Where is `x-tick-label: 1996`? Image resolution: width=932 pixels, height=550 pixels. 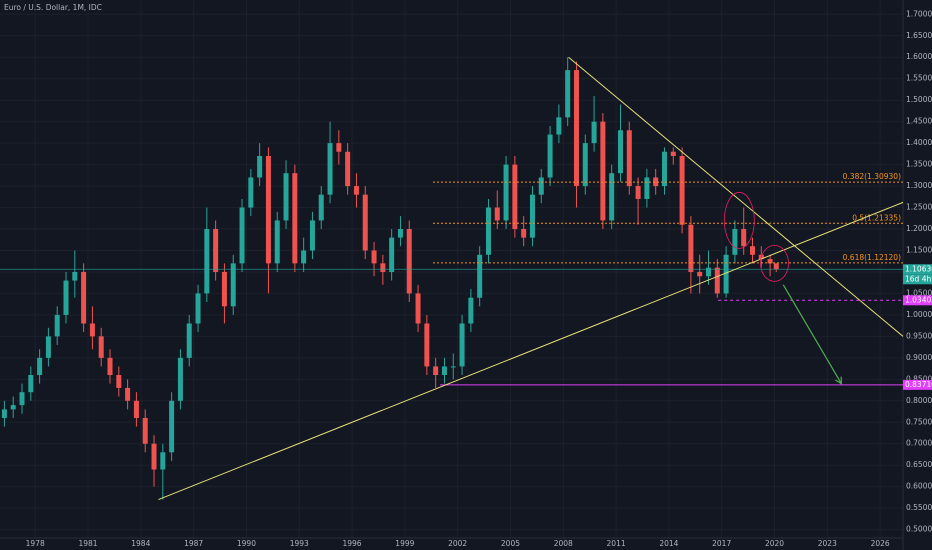 x-tick-label: 1996 is located at coordinates (351, 543).